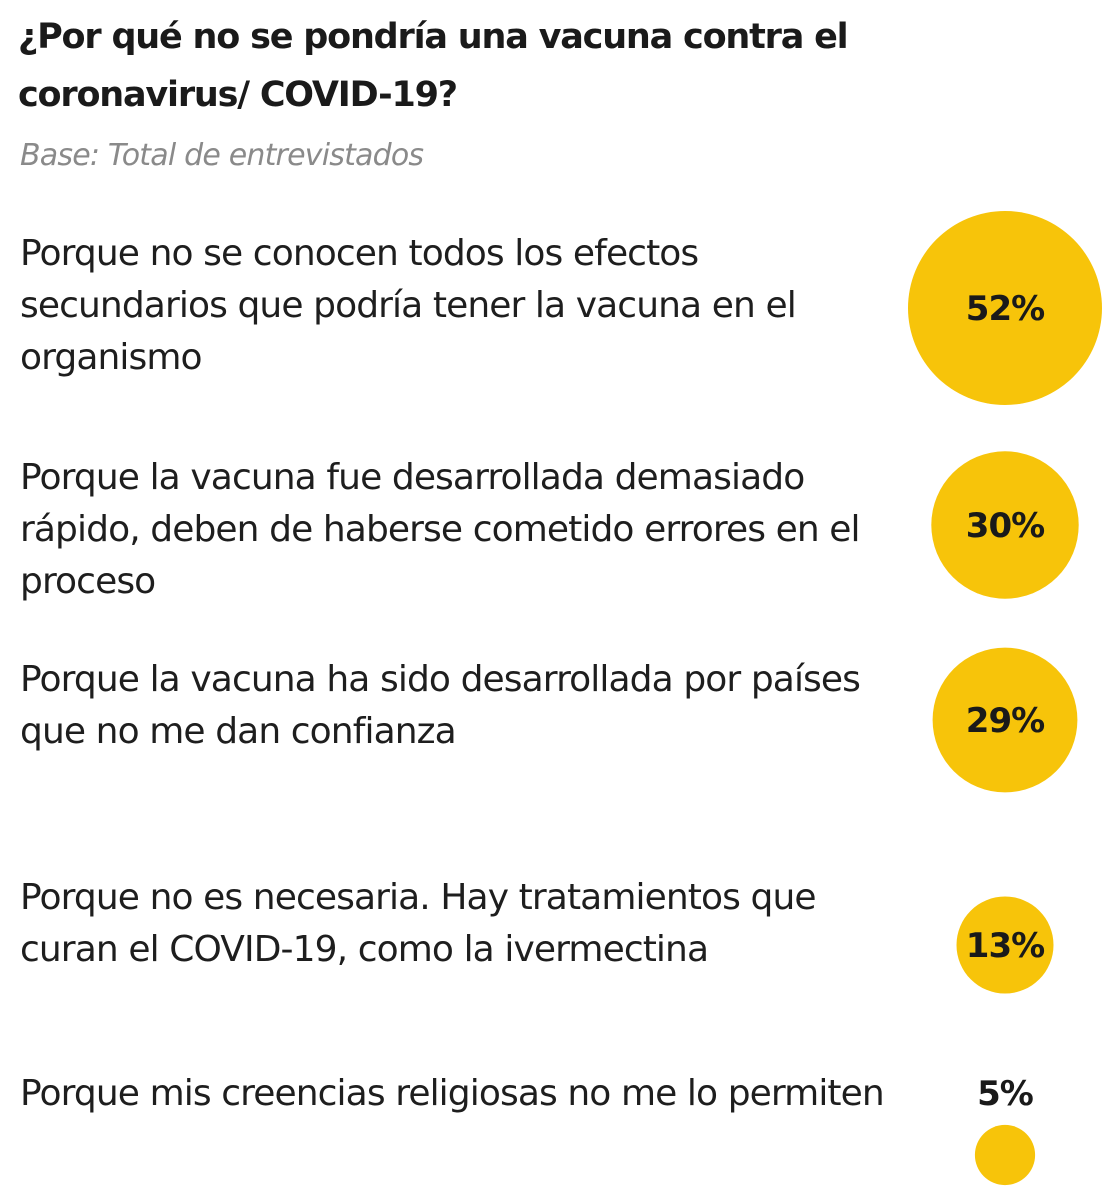 This screenshot has width=1103, height=1200. What do you see at coordinates (222, 155) in the screenshot?
I see `chart-subtitle: Base: Total de entrevistados` at bounding box center [222, 155].